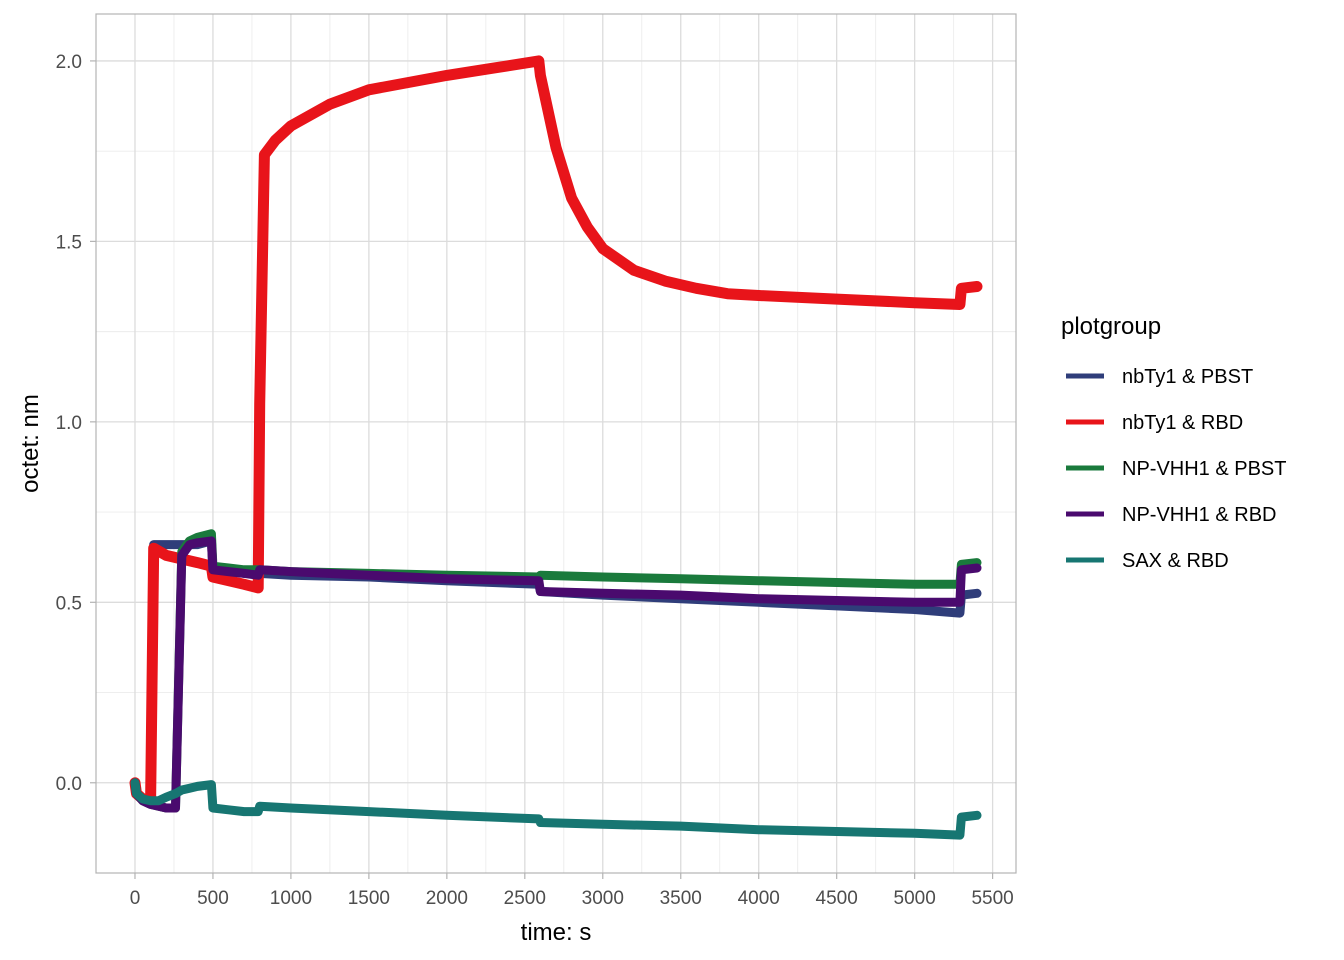 The height and width of the screenshot is (960, 1344). Describe the element at coordinates (30, 443) in the screenshot. I see `y-axis-title: octet: nm` at that location.